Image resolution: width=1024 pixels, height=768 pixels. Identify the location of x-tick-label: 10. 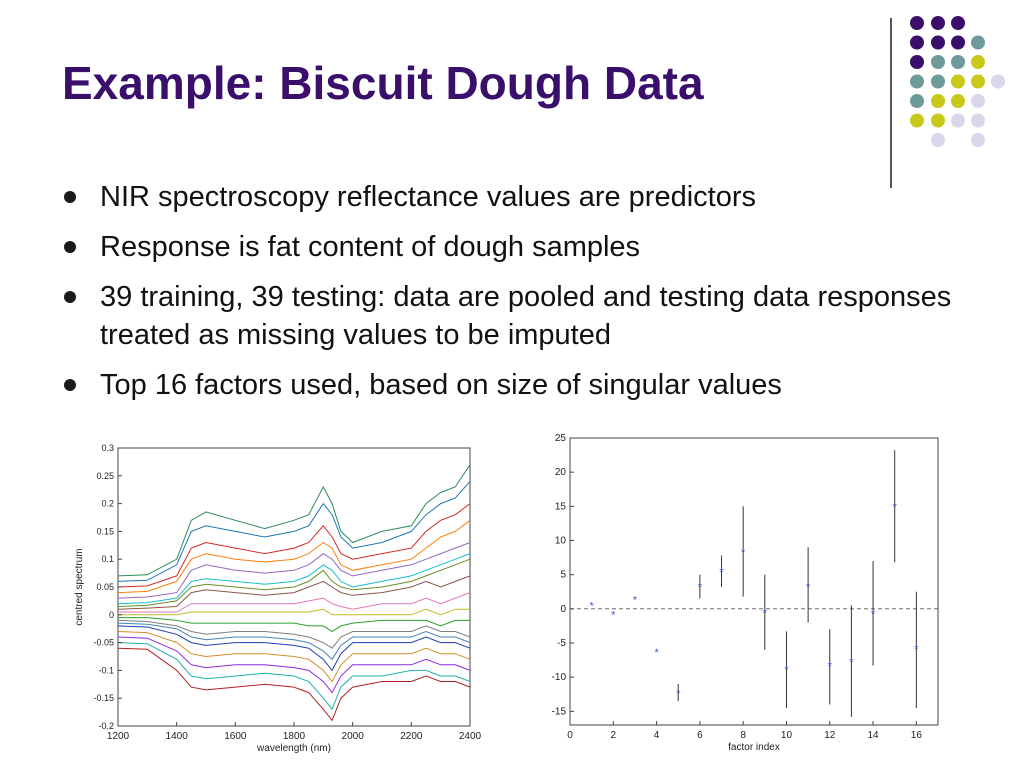
(787, 735).